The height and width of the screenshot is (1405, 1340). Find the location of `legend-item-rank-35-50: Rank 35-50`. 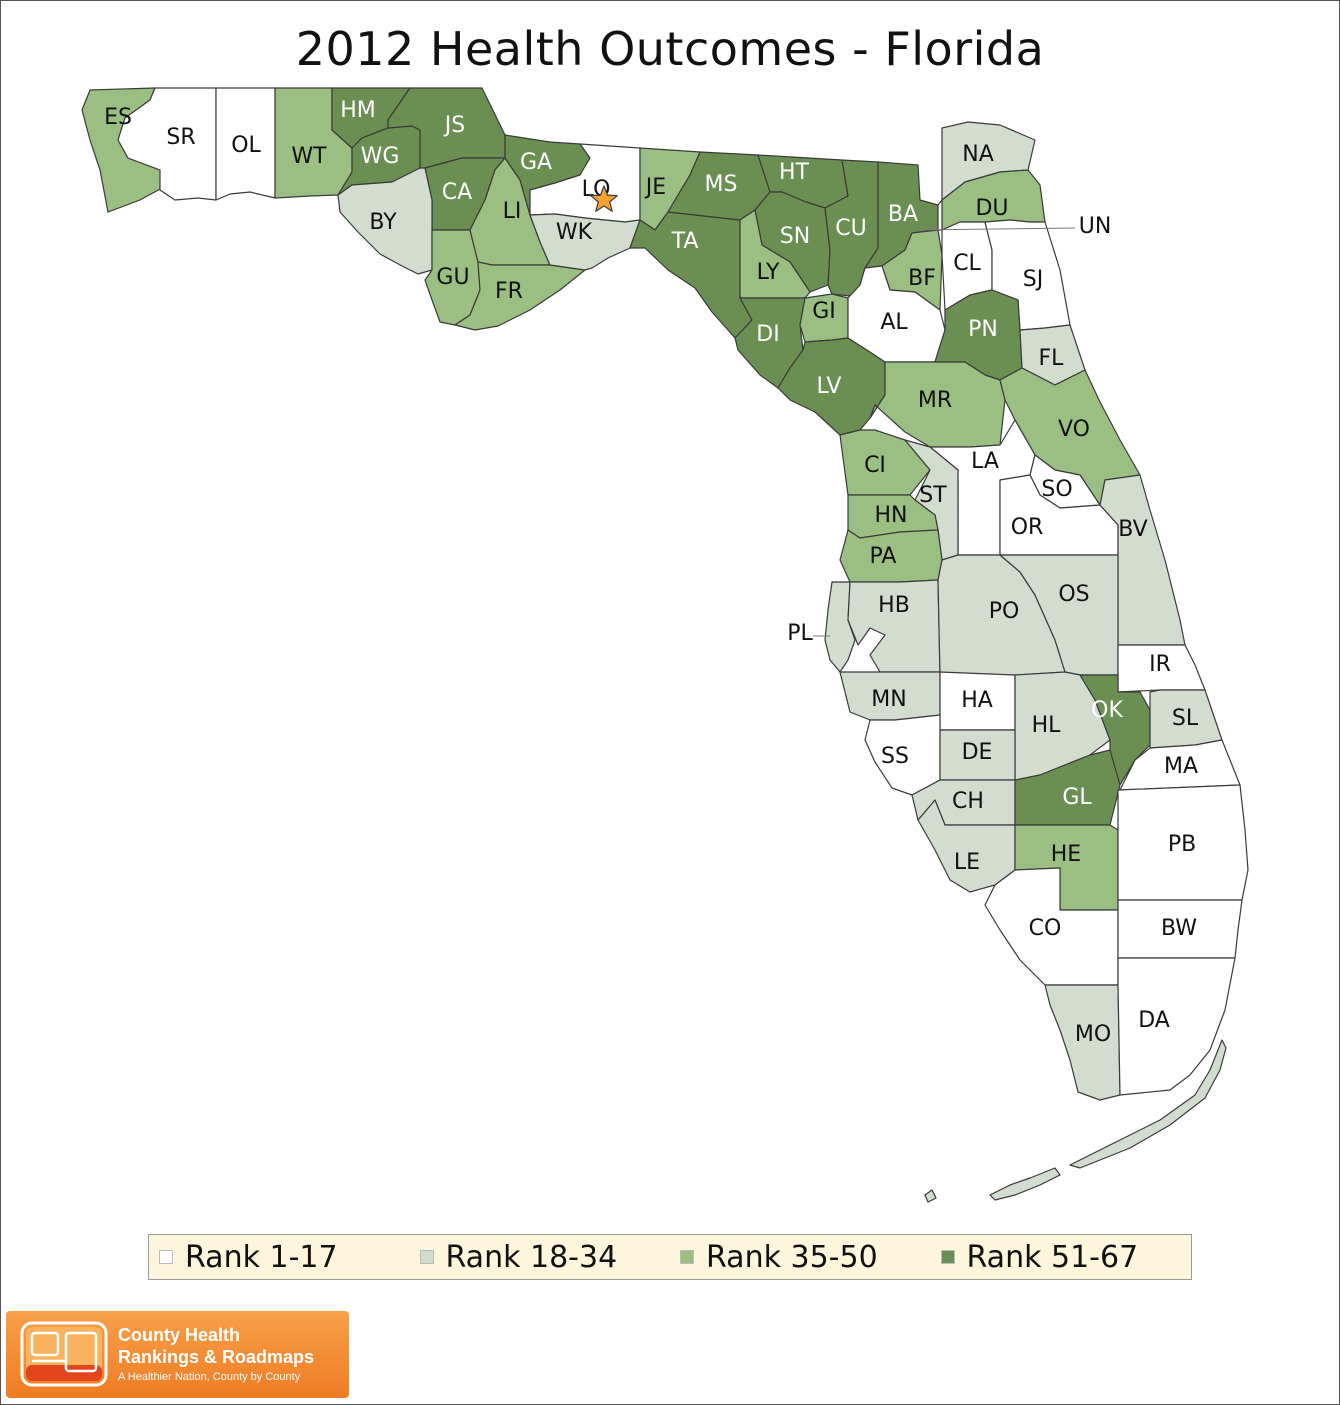

legend-item-rank-35-50: Rank 35-50 is located at coordinates (800, 1257).